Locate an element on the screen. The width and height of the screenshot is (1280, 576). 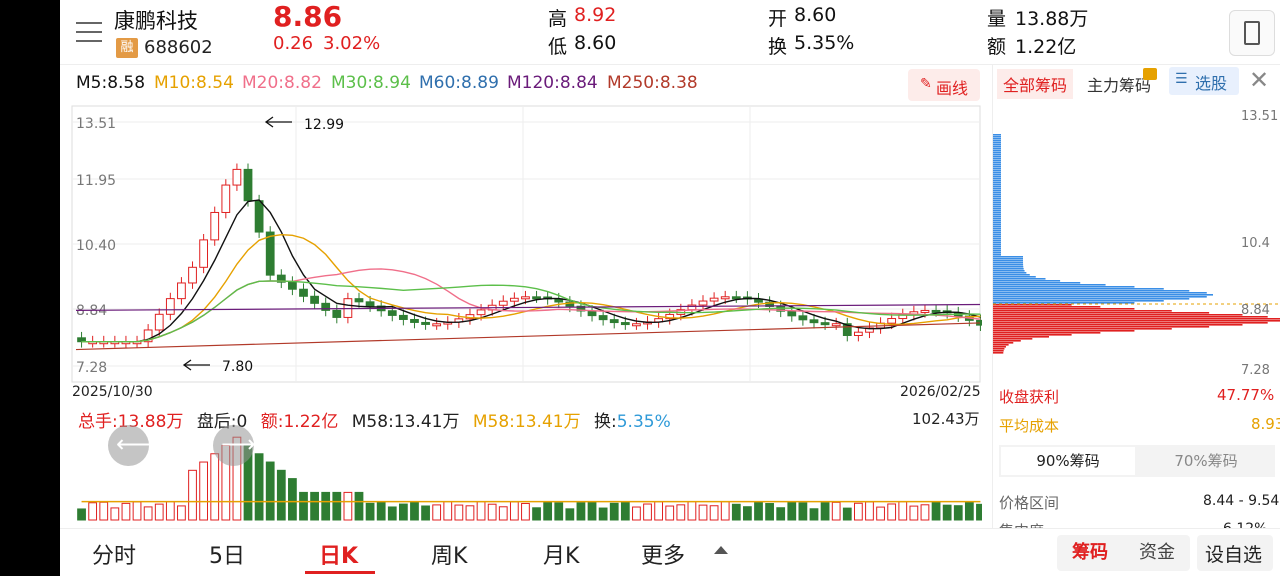
low-annotation: 7.80 is located at coordinates (217, 367).